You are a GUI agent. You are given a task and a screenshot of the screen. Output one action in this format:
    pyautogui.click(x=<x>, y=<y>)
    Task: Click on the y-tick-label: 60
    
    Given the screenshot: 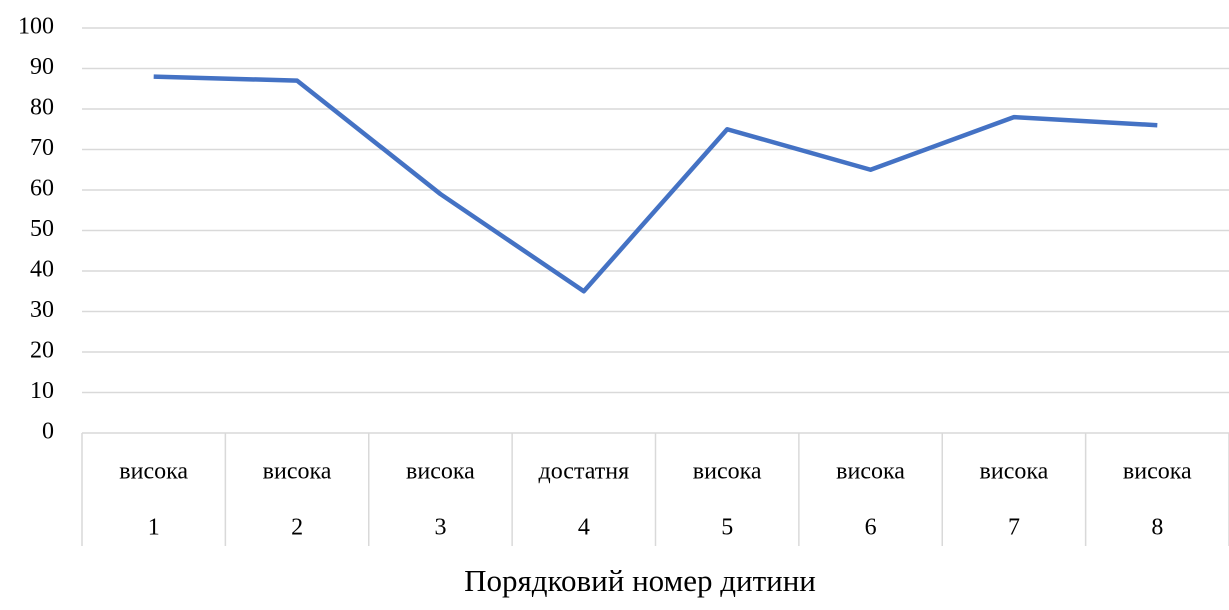 What is the action you would take?
    pyautogui.click(x=42, y=189)
    